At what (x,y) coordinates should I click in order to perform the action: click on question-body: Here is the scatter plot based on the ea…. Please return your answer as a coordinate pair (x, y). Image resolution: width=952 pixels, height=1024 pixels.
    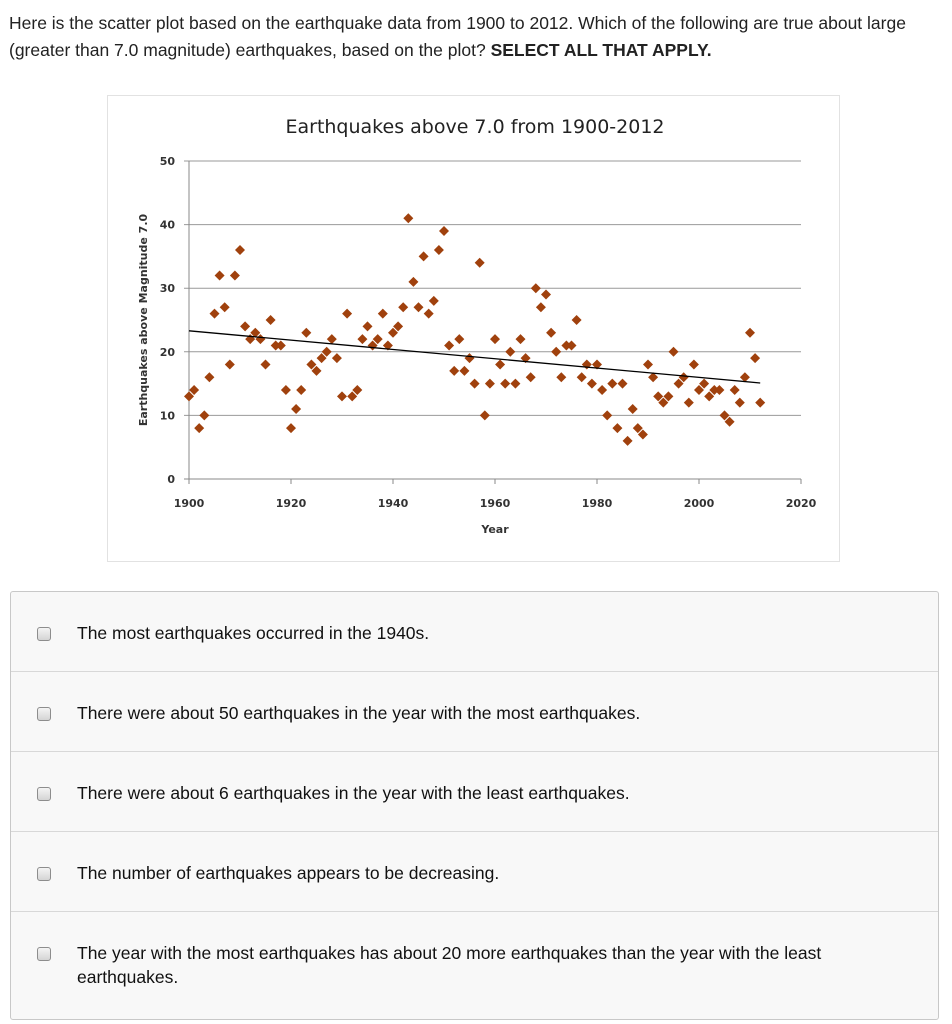
    Looking at the image, I should click on (457, 36).